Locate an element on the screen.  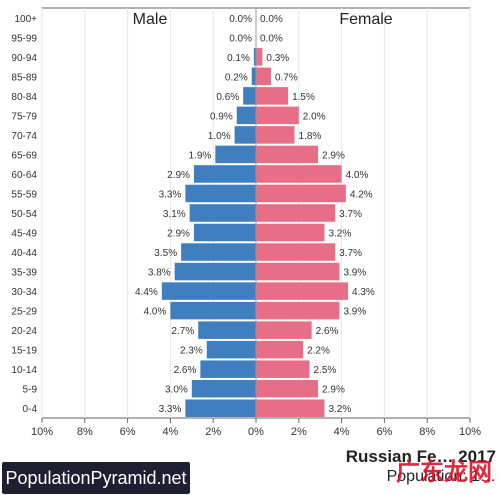
age-group-label: 25-29 is located at coordinates (24, 312).